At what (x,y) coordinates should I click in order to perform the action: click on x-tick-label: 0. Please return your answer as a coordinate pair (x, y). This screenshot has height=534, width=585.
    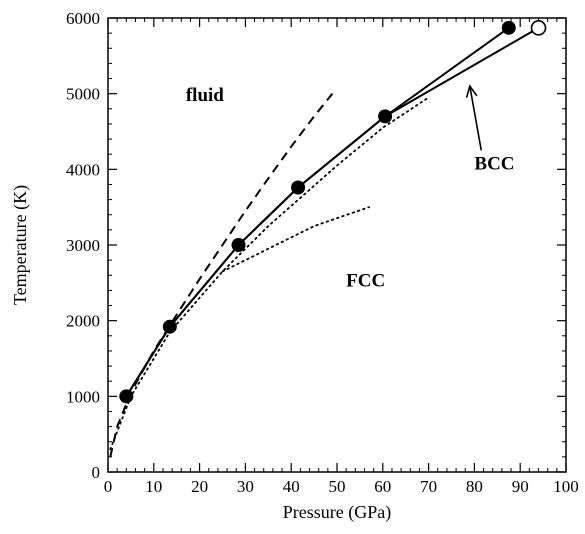
    Looking at the image, I should click on (108, 486).